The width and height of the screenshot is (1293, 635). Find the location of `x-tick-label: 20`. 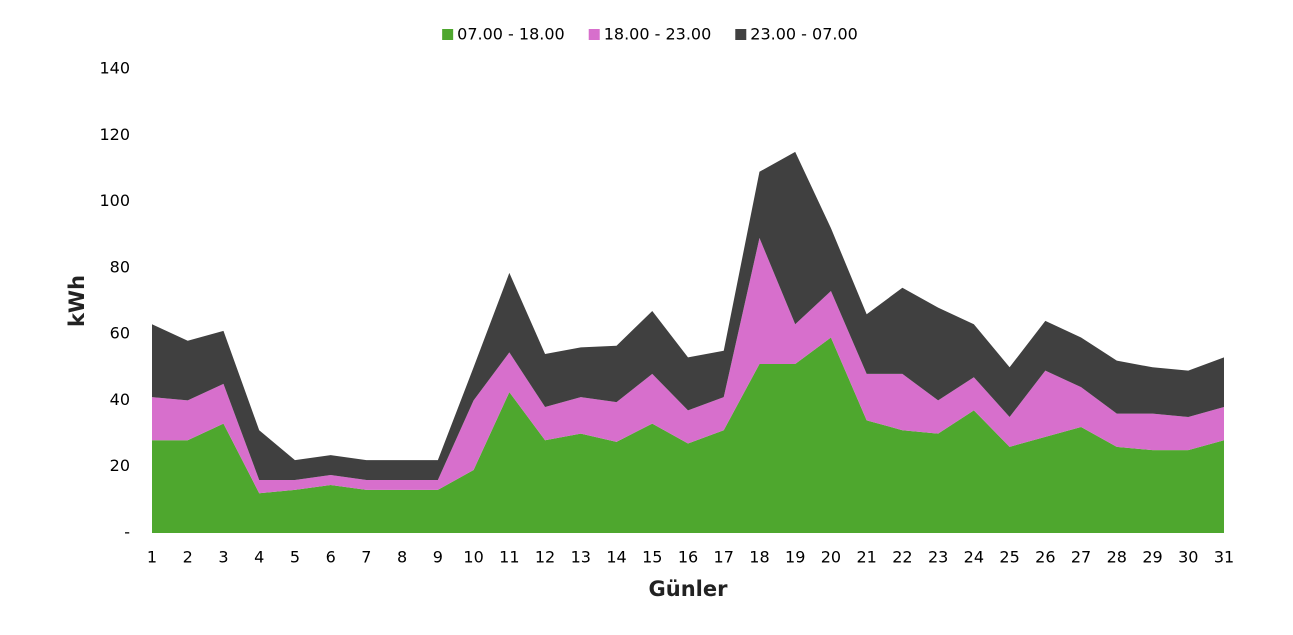

x-tick-label: 20 is located at coordinates (831, 557).